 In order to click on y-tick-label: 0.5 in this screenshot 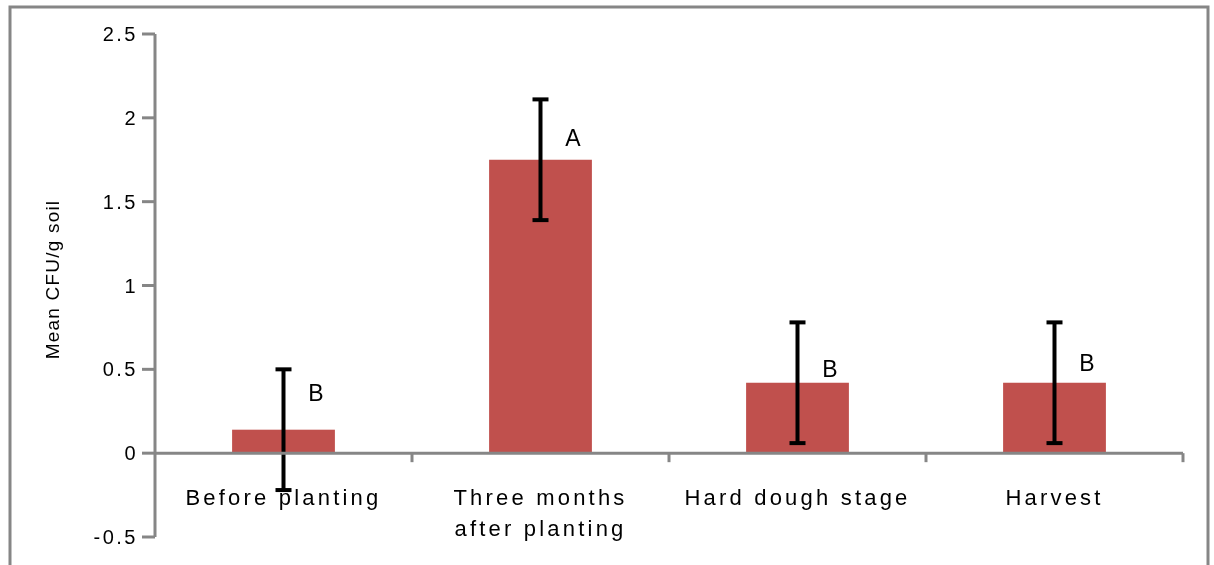, I will do `click(120, 369)`.